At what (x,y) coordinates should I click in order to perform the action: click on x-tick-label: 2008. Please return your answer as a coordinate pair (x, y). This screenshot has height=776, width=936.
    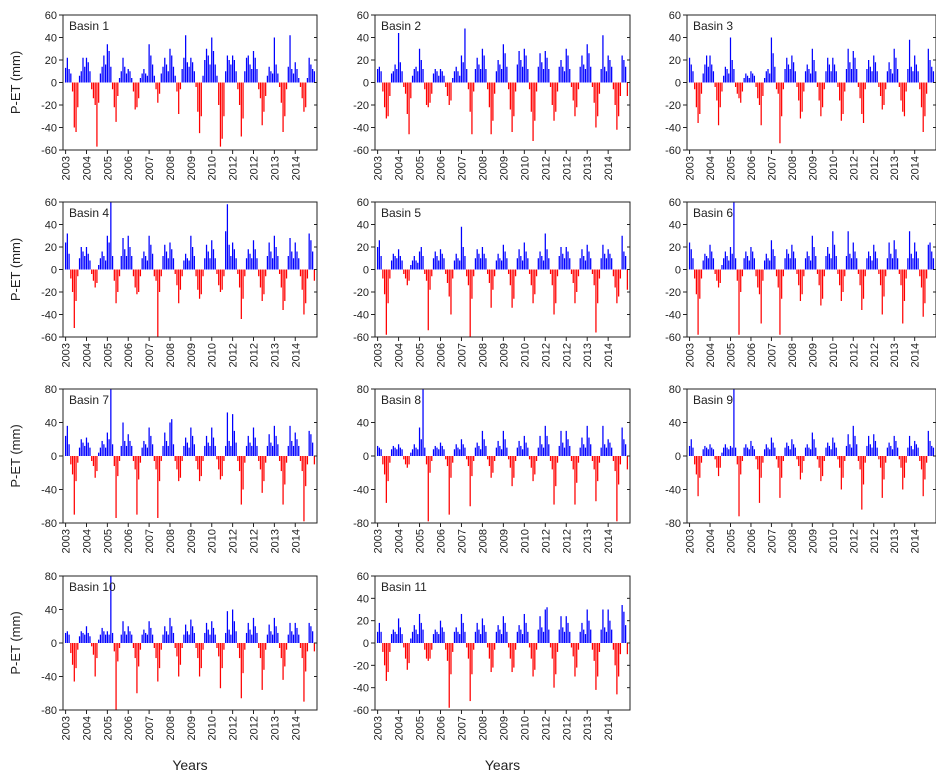
    Looking at the image, I should click on (483, 728).